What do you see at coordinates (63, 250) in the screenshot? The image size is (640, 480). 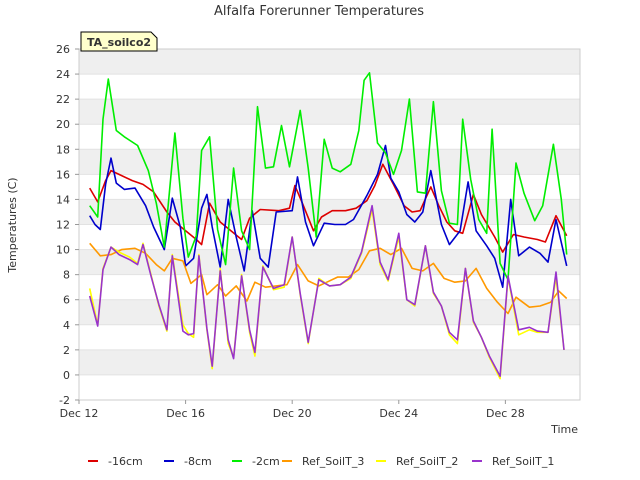 I see `y-tick-label: 10` at bounding box center [63, 250].